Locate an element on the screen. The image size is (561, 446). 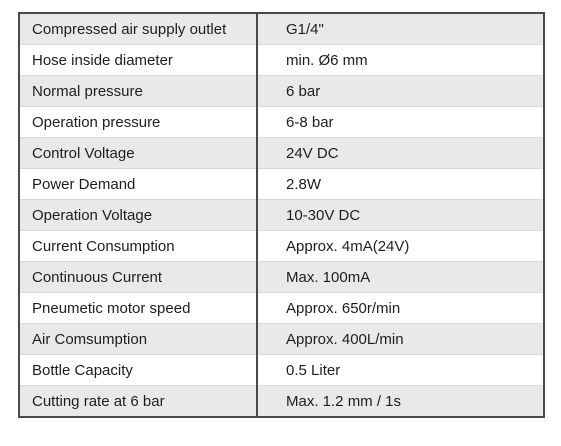
table-row: Normal pressure 6 bar is located at coordinates (281, 91).